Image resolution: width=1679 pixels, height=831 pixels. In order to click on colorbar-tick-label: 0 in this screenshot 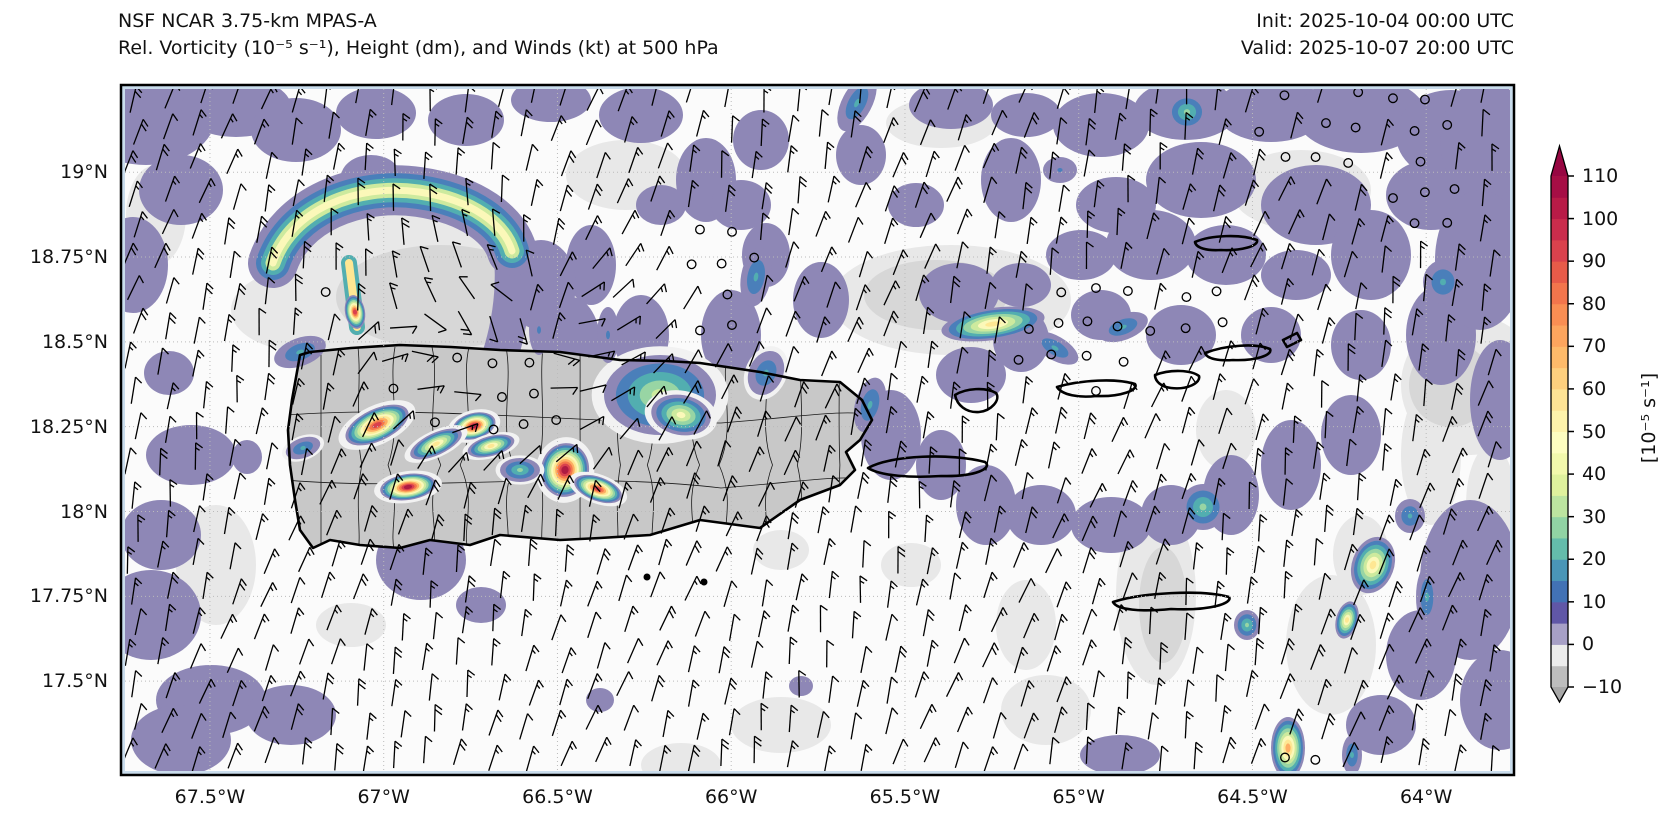, I will do `click(1588, 644)`.